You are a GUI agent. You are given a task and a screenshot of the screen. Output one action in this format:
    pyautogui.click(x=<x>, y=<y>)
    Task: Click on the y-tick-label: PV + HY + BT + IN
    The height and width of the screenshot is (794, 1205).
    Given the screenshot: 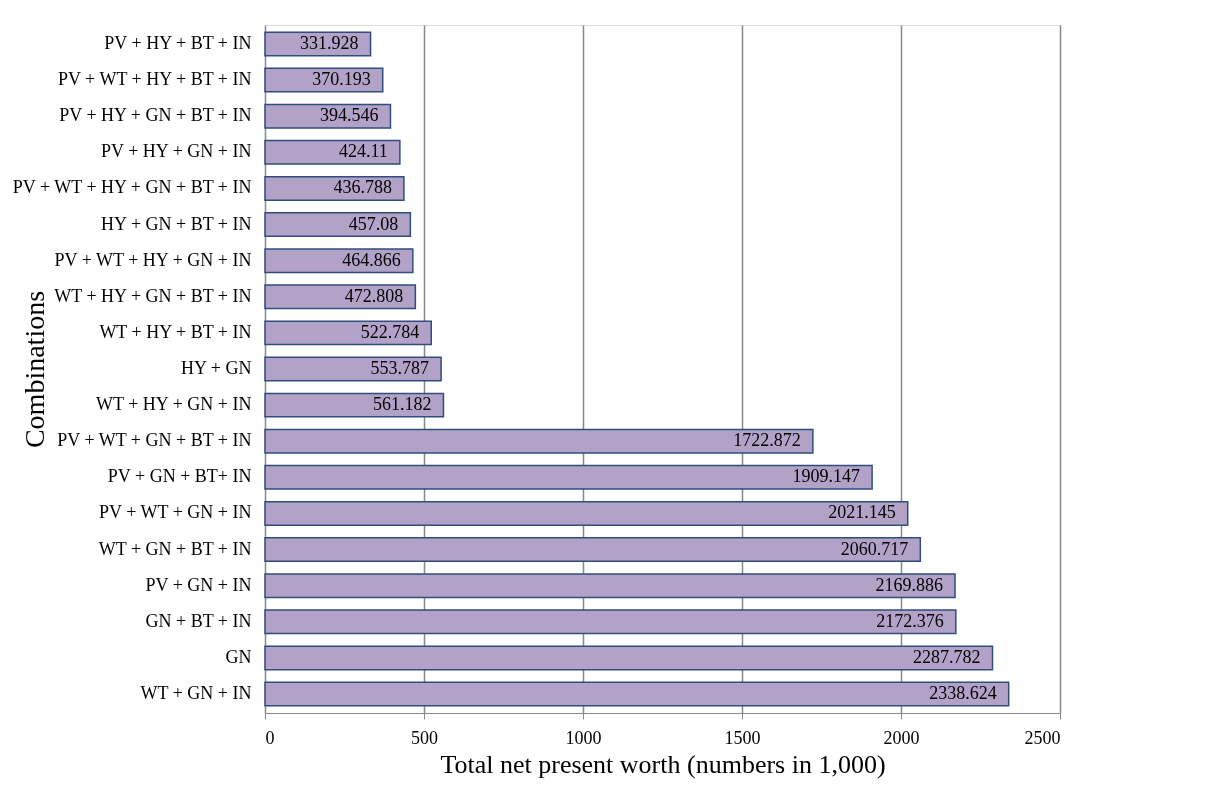 What is the action you would take?
    pyautogui.click(x=178, y=42)
    